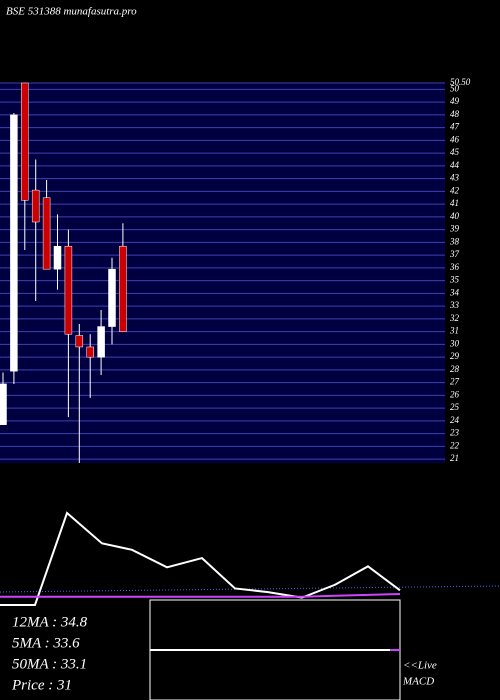 This screenshot has height=700, width=500. What do you see at coordinates (455, 152) in the screenshot?
I see `y-tick-label: 45` at bounding box center [455, 152].